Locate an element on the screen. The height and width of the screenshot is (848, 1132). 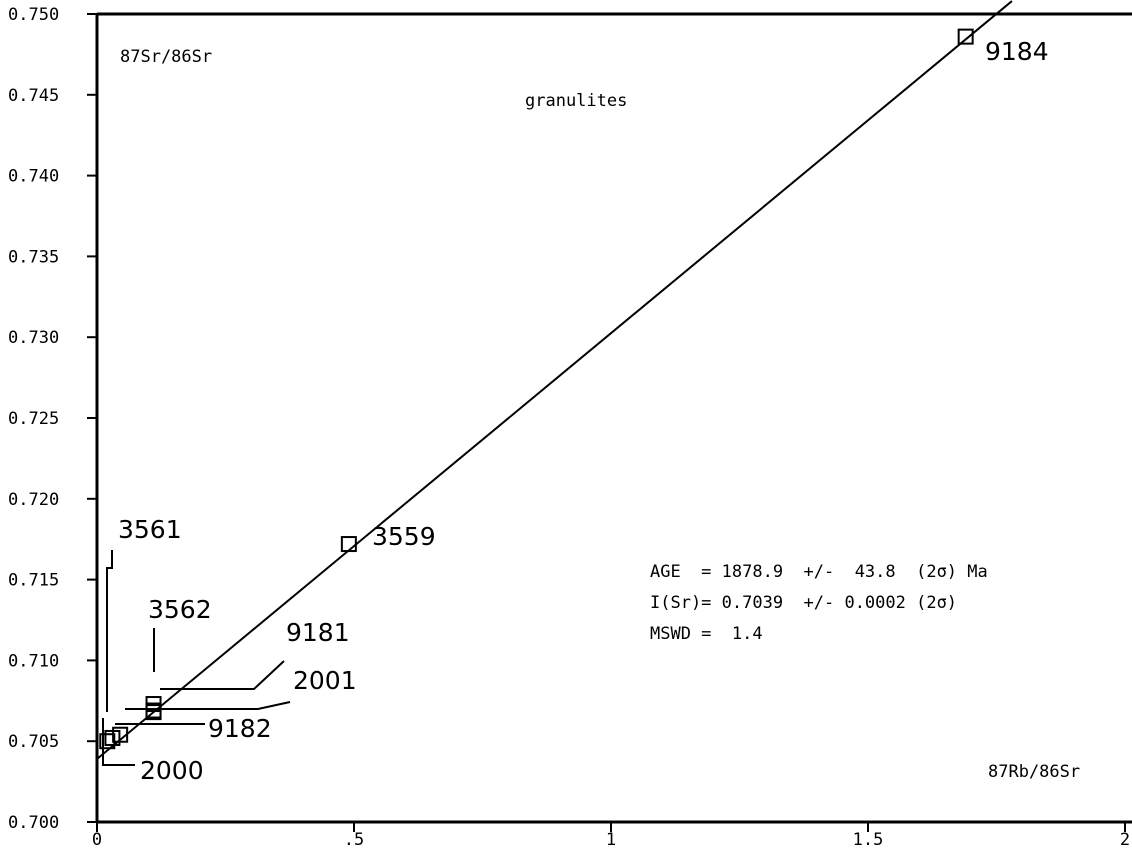
point-label-2000: 2000 is located at coordinates (172, 770).